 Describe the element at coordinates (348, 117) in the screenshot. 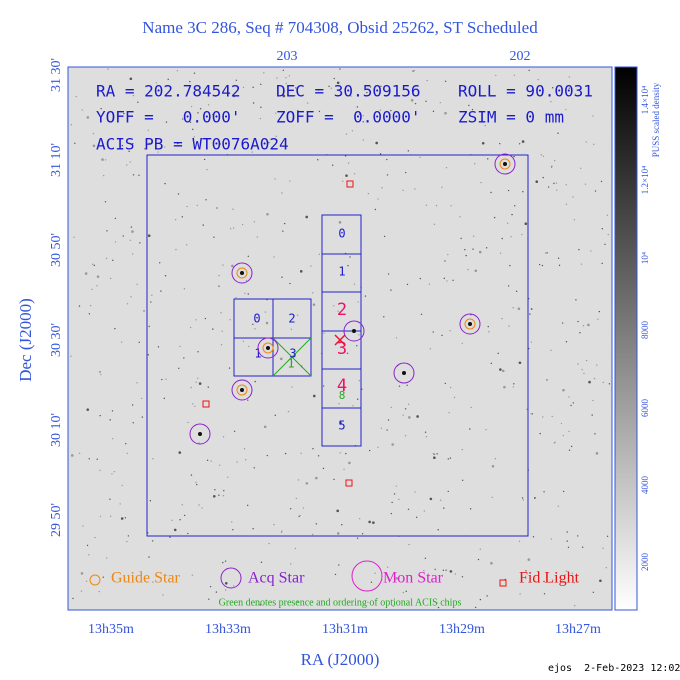

I see `info-text: ZOFF = 0.0000'` at that location.